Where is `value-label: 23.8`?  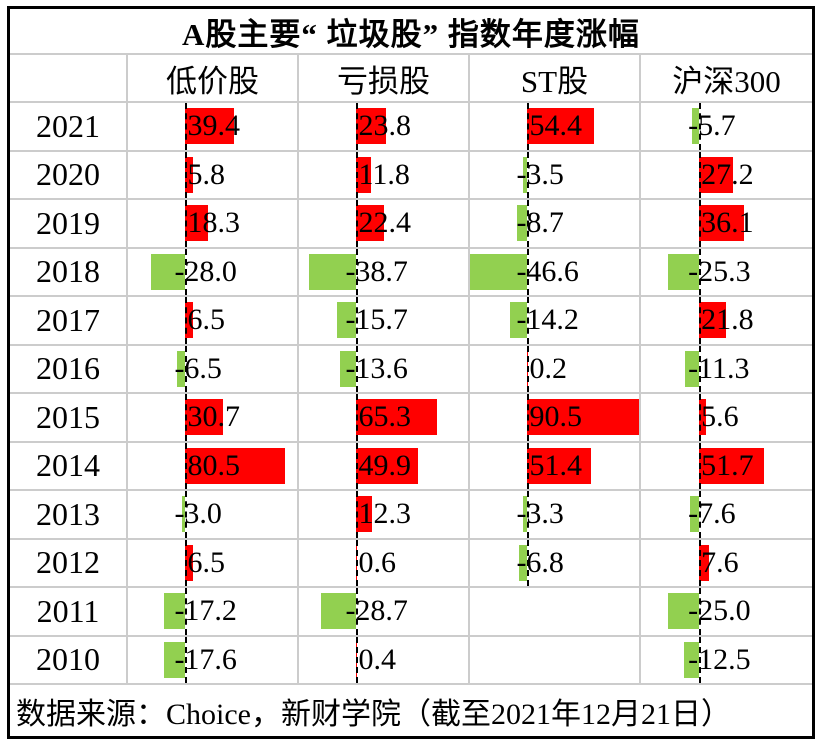 value-label: 23.8 is located at coordinates (384, 126).